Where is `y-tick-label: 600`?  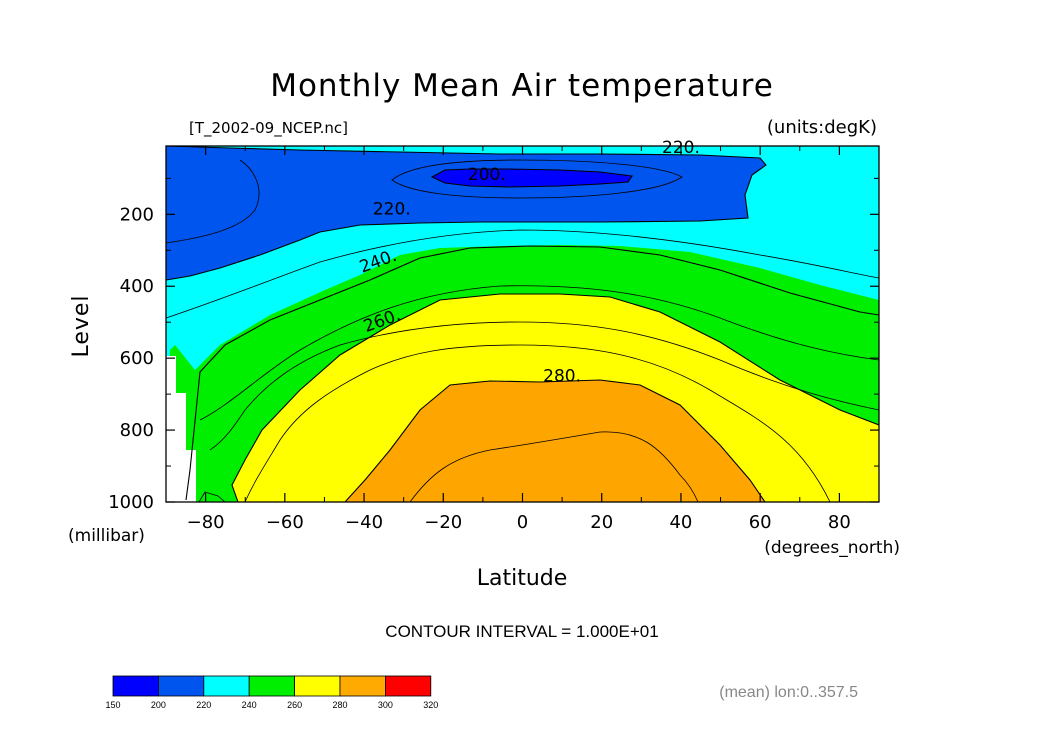
y-tick-label: 600 is located at coordinates (137, 358).